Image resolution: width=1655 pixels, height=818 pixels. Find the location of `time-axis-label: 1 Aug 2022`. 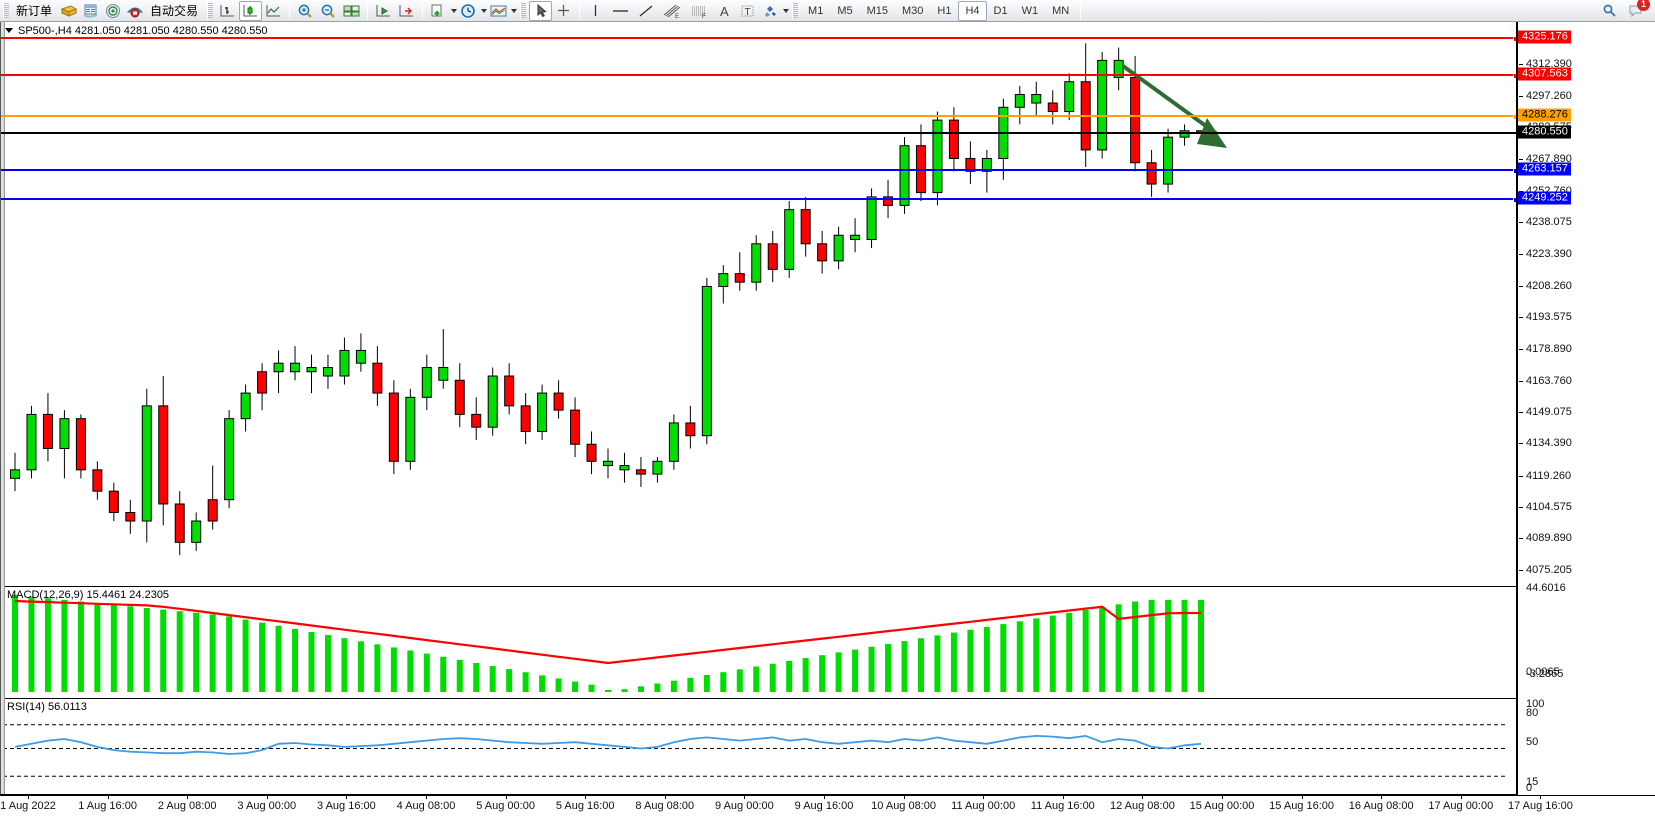

time-axis-label: 1 Aug 2022 is located at coordinates (28, 806).